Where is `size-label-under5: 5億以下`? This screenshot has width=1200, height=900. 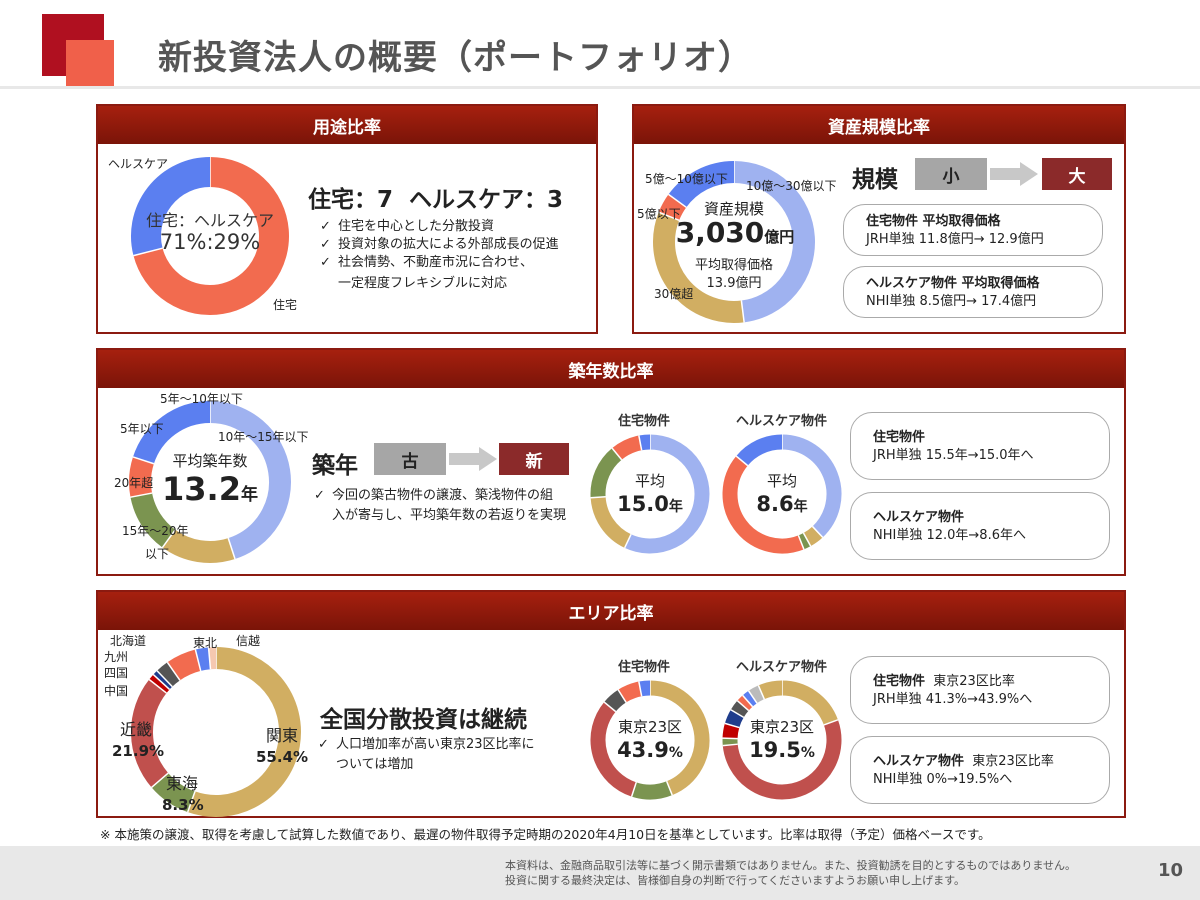 size-label-under5: 5億以下 is located at coordinates (659, 214).